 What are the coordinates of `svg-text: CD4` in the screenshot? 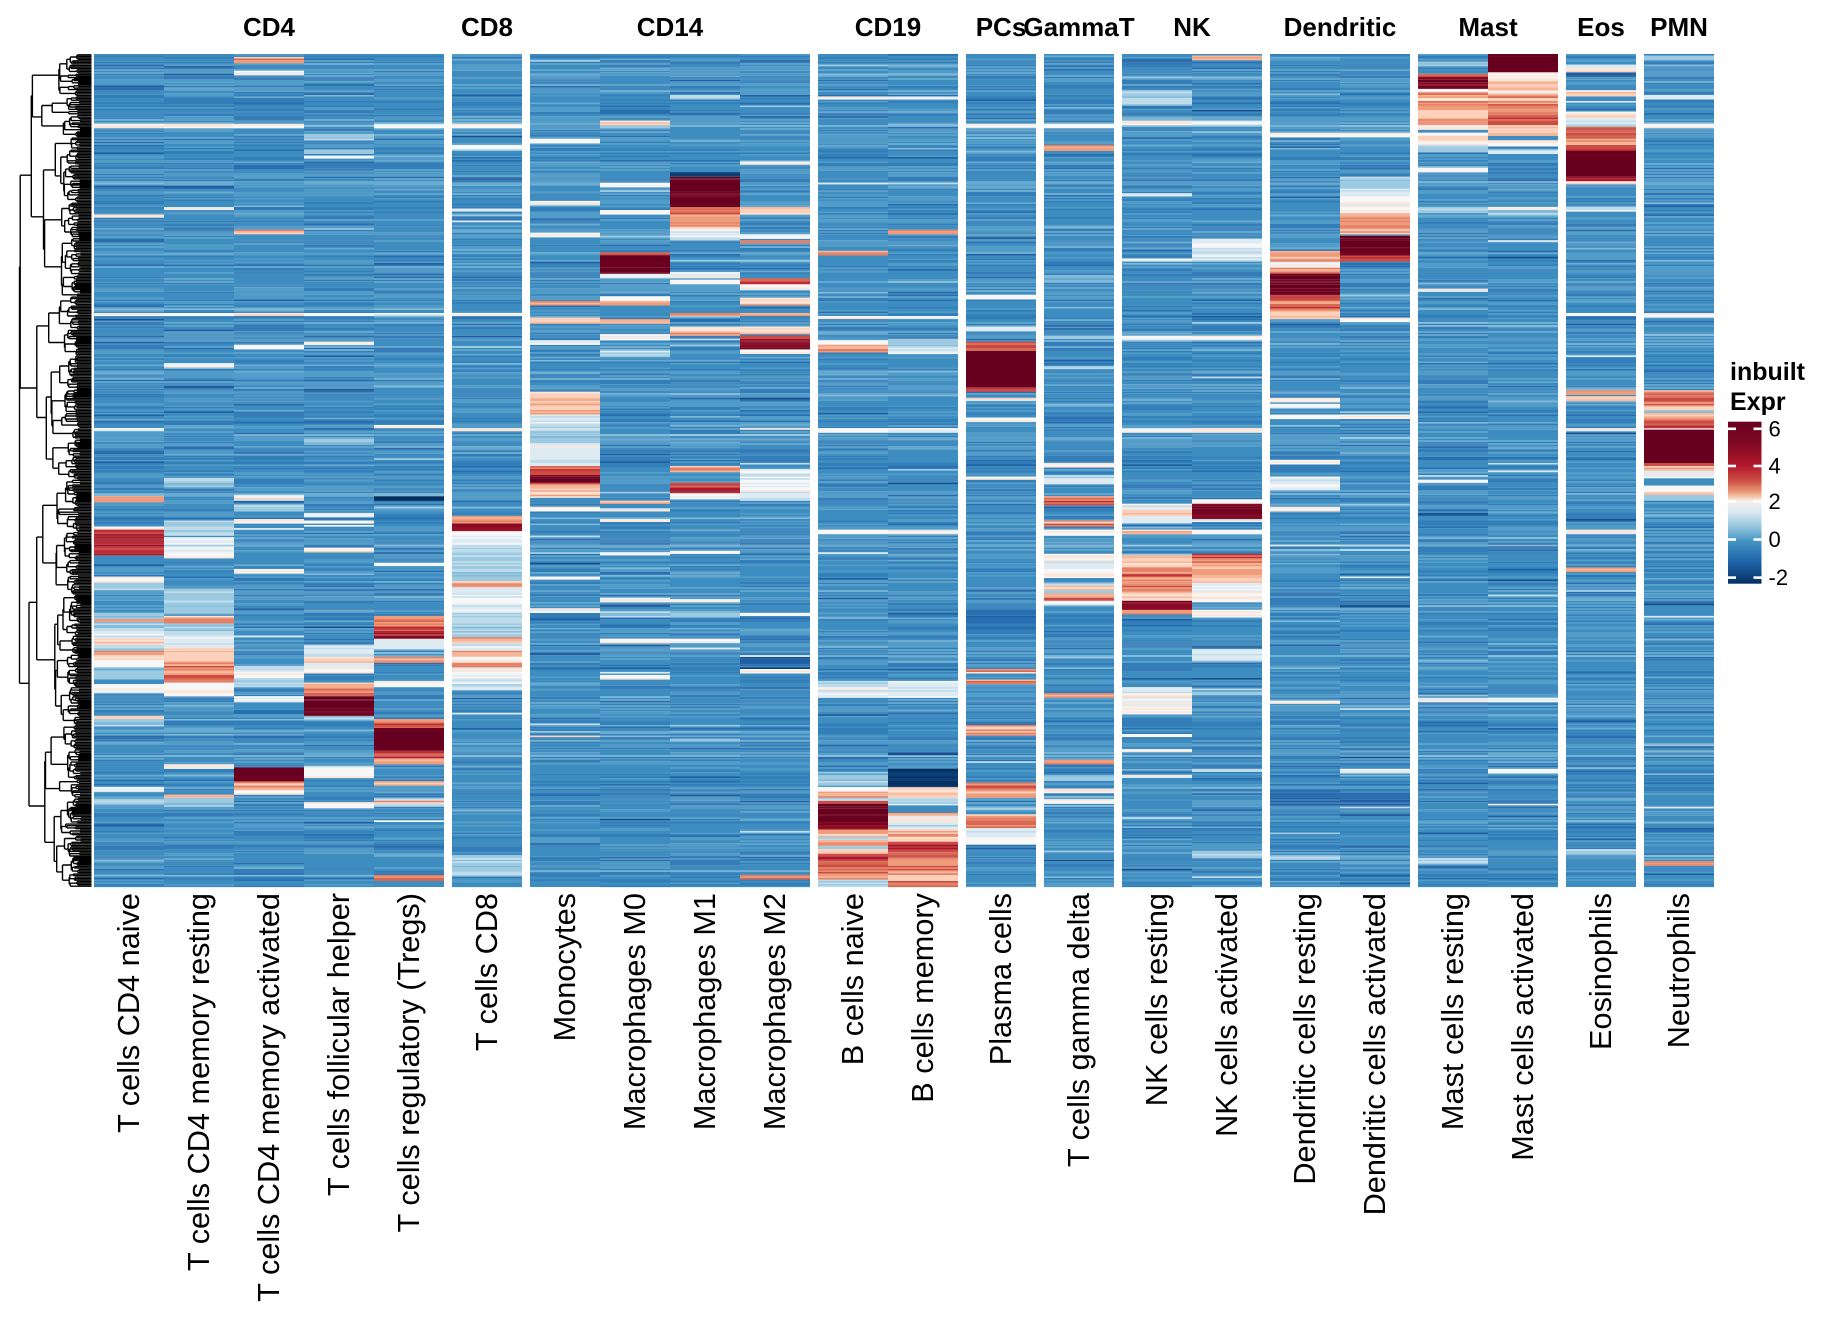 It's located at (269, 27).